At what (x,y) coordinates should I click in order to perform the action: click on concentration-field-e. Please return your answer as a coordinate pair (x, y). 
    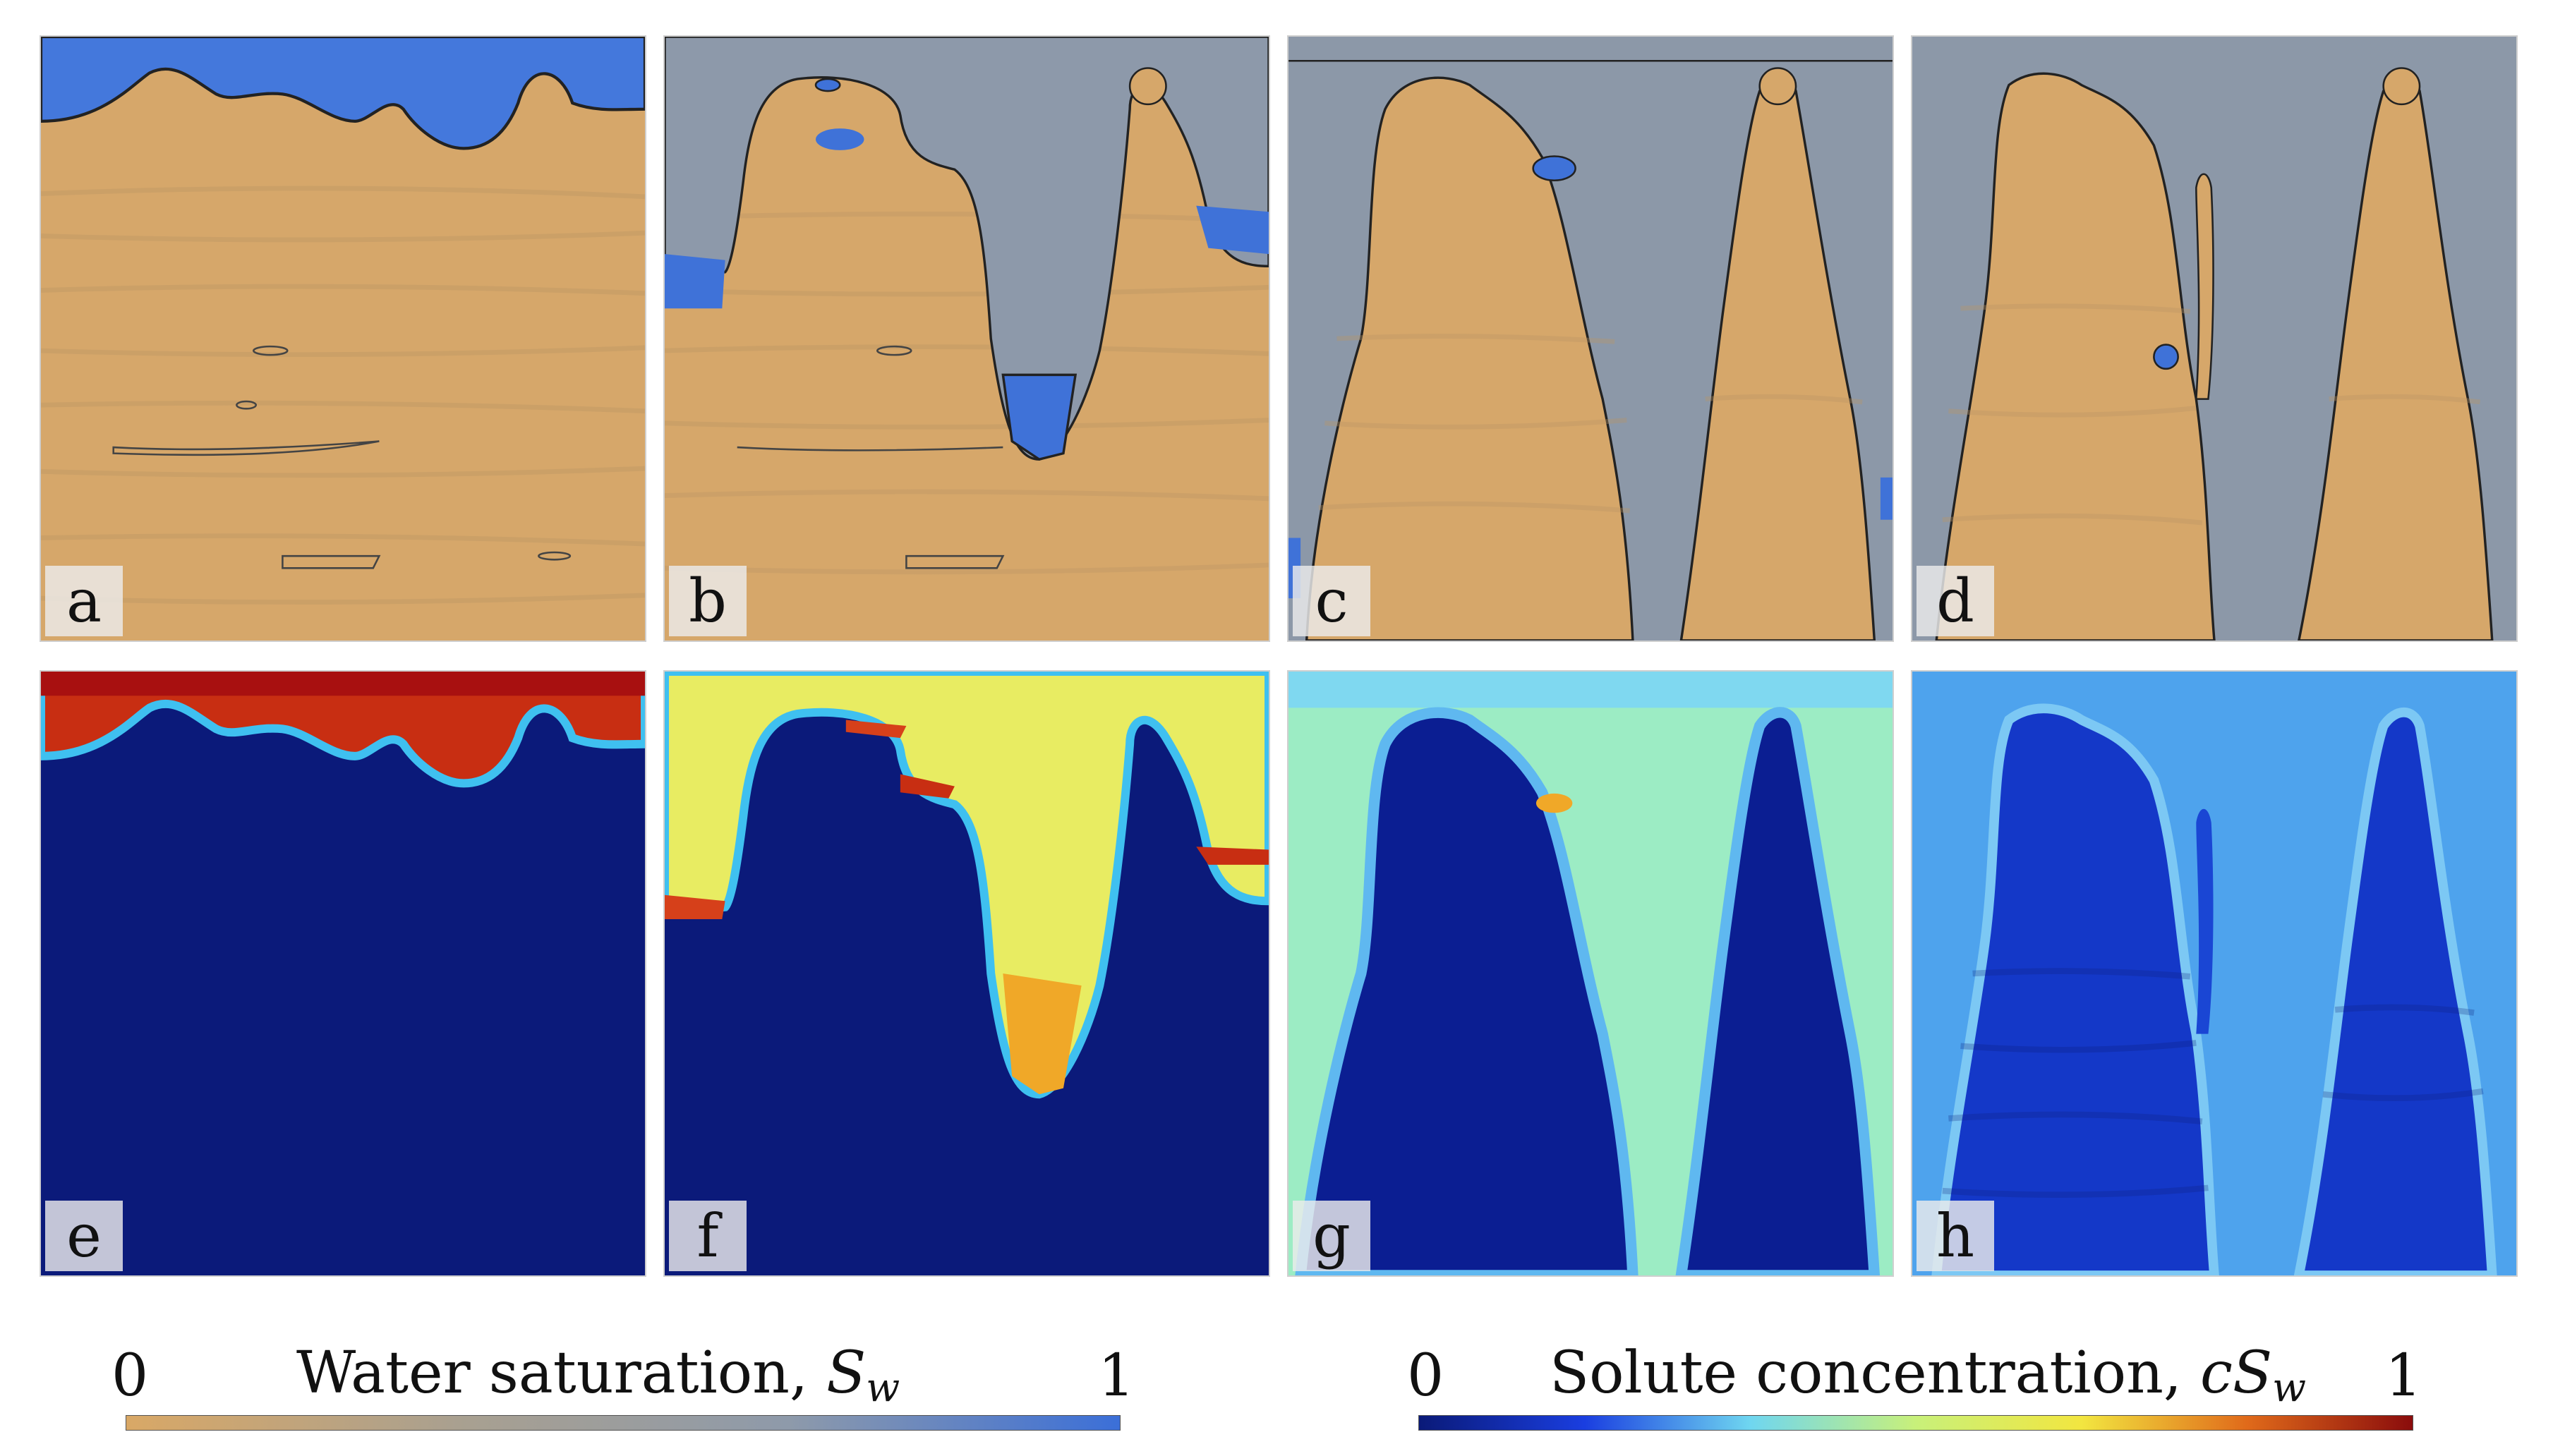
    Looking at the image, I should click on (343, 973).